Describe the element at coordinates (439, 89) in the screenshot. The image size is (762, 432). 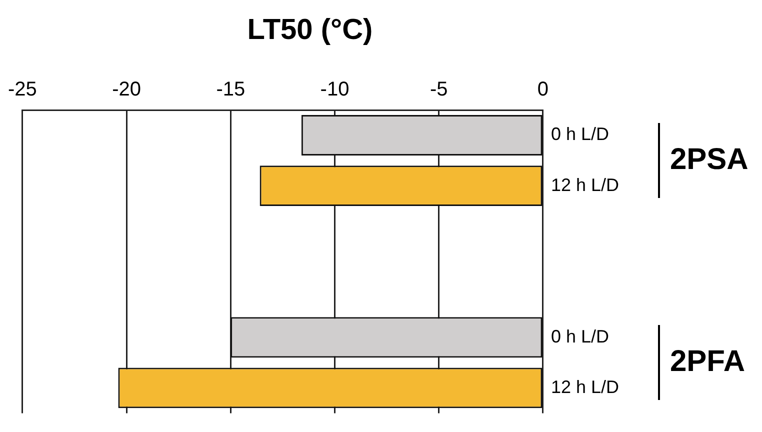
I see `x-tick-label: -5` at that location.